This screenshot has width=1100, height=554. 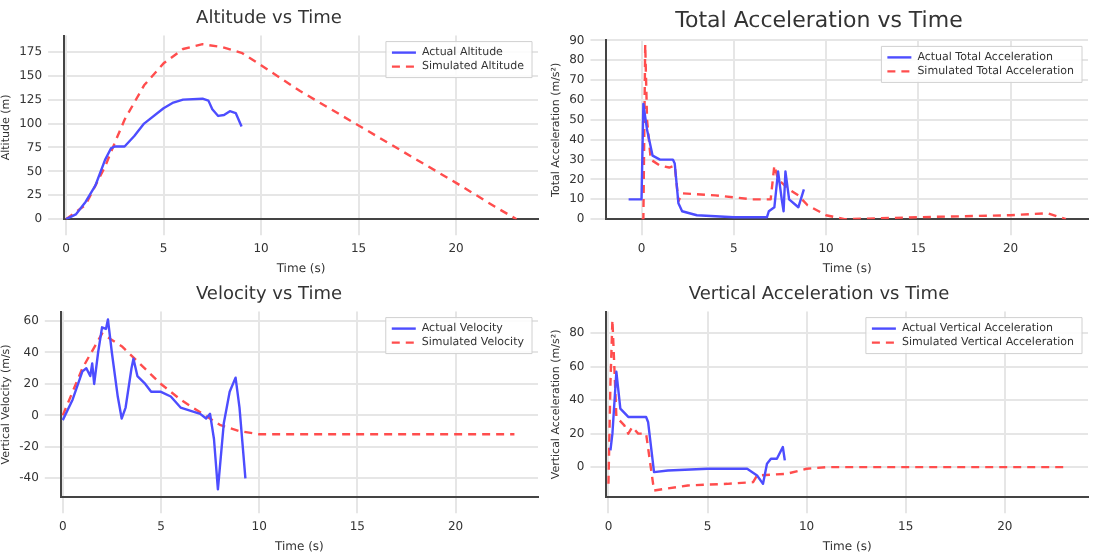 I want to click on chart-title: Vertical Acceleration vs Time, so click(x=819, y=295).